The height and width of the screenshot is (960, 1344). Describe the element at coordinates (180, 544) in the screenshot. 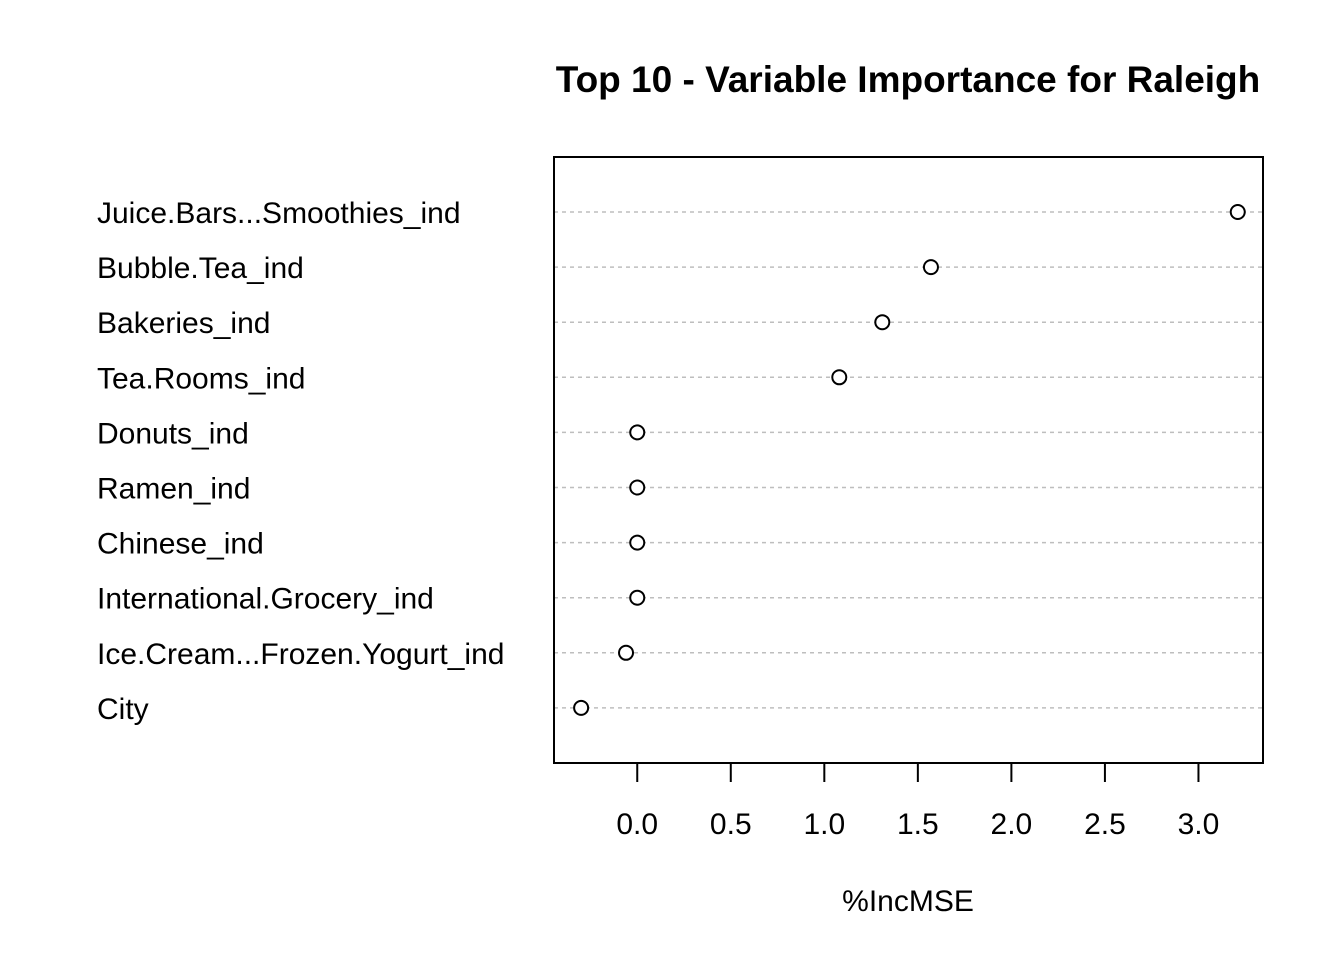

I see `category-label: Chinese_ind` at that location.